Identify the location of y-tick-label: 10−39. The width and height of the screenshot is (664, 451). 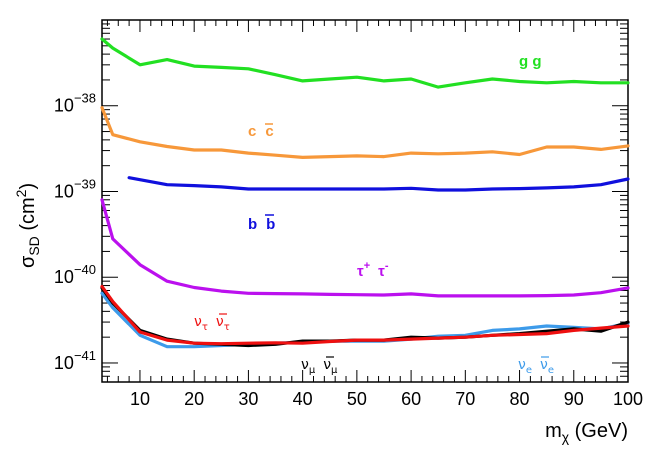
(75, 188).